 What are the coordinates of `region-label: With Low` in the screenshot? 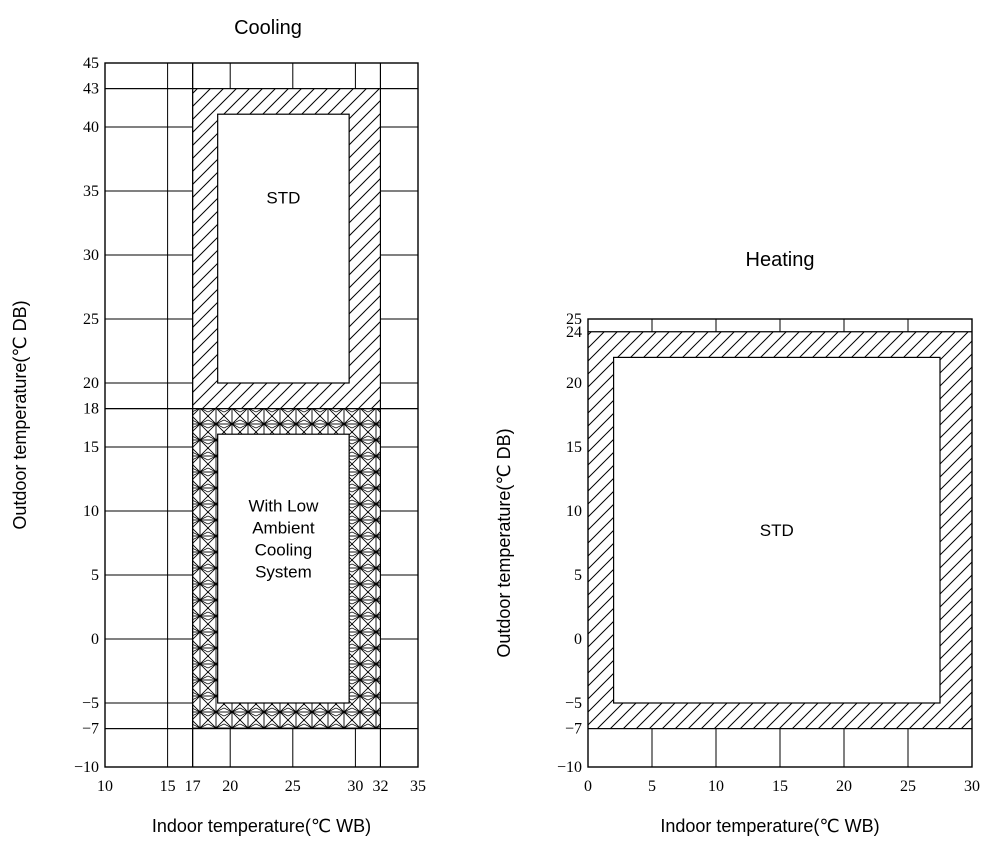 It's located at (283, 506).